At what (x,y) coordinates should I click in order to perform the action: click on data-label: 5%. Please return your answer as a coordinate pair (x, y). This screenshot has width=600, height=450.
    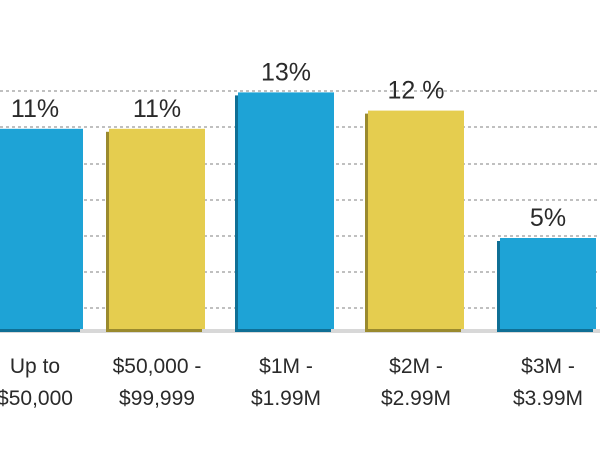
    Looking at the image, I should click on (548, 218).